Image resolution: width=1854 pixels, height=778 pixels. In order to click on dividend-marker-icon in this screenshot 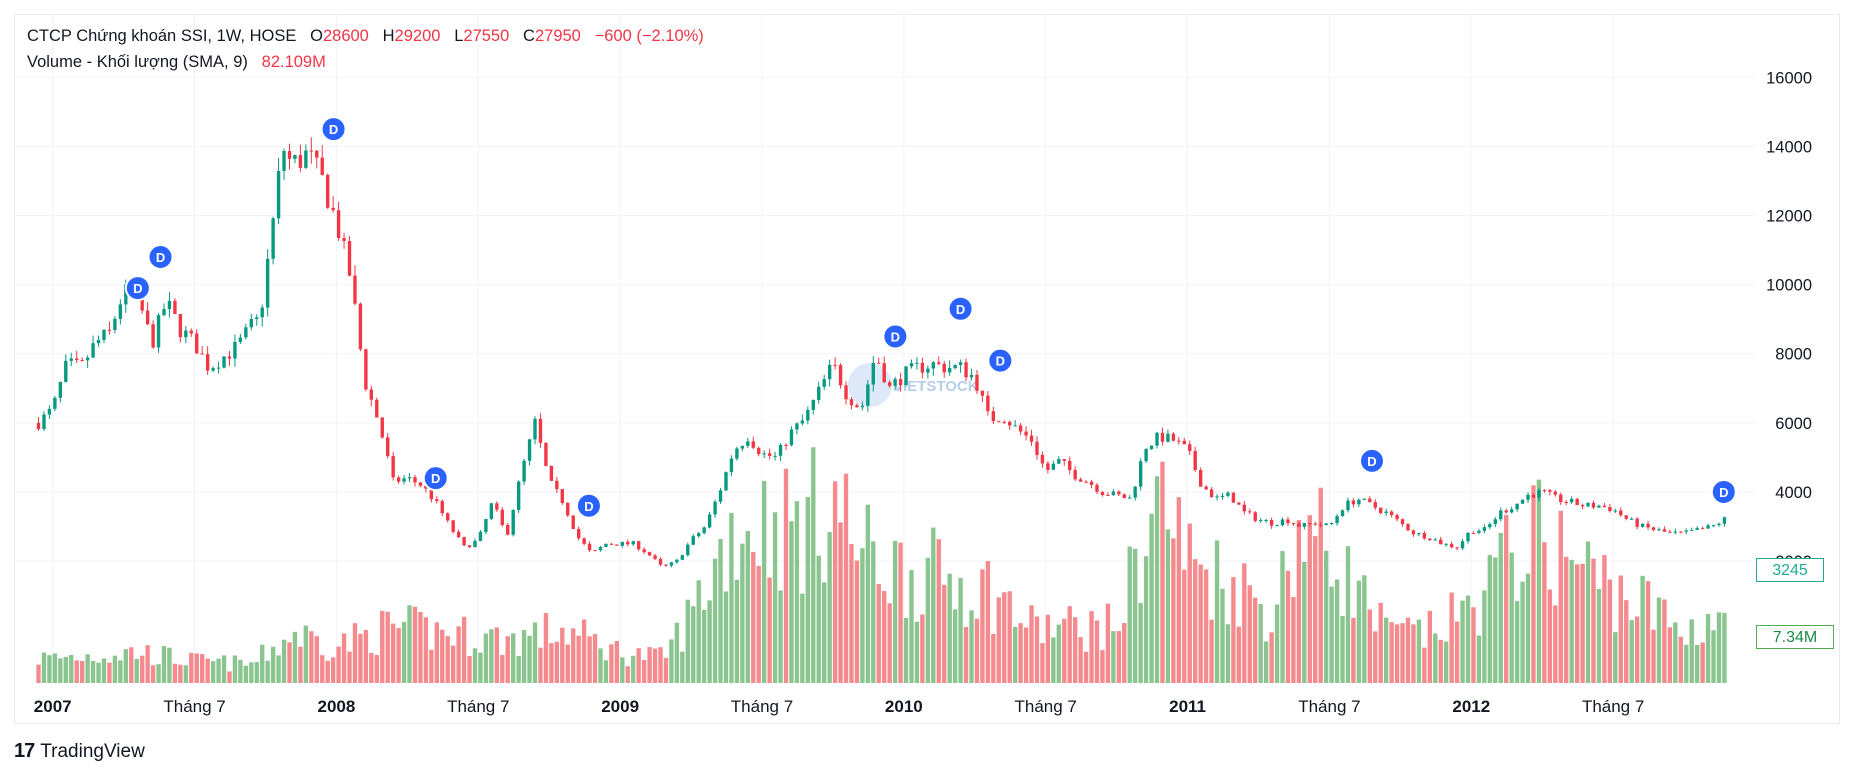, I will do `click(137, 288)`.